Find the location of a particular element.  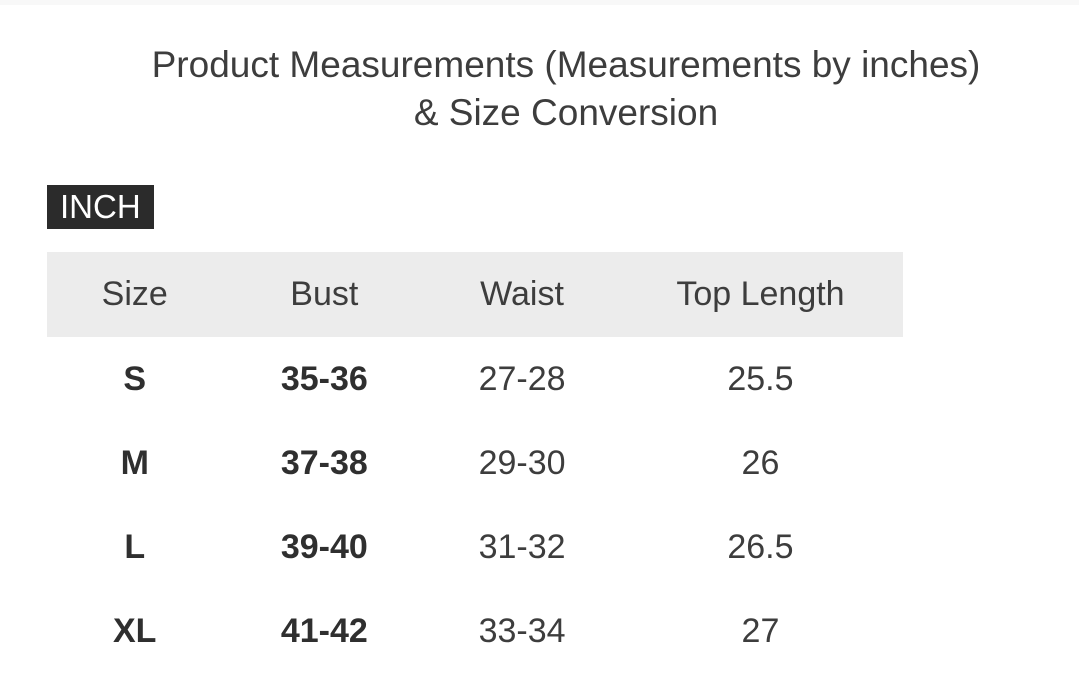

column-header-size: Size is located at coordinates (135, 294).